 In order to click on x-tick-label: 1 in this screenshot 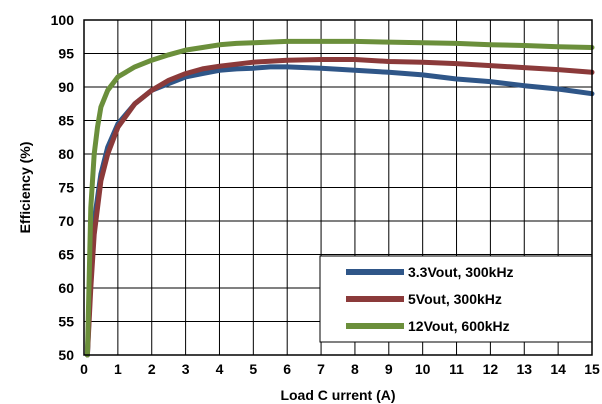, I will do `click(118, 369)`.